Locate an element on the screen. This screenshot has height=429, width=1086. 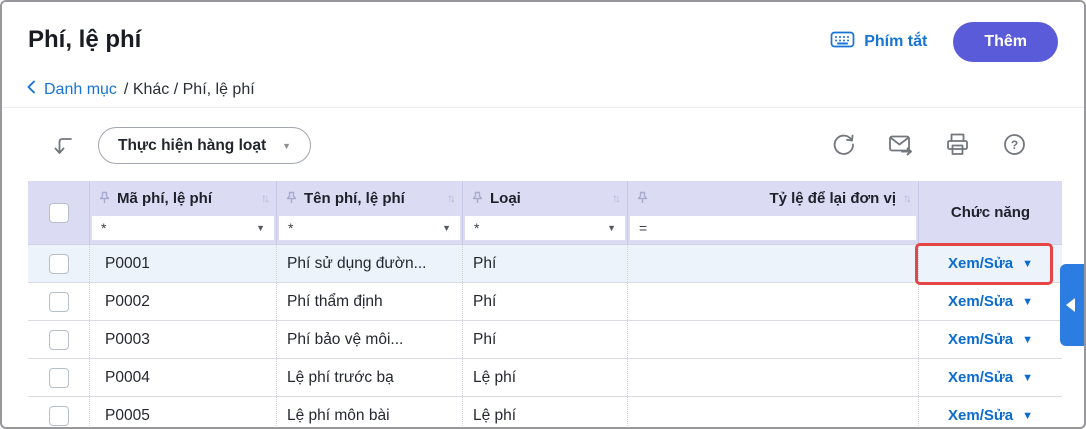
breadcrumb-back-link: Danh mục is located at coordinates (80, 89).